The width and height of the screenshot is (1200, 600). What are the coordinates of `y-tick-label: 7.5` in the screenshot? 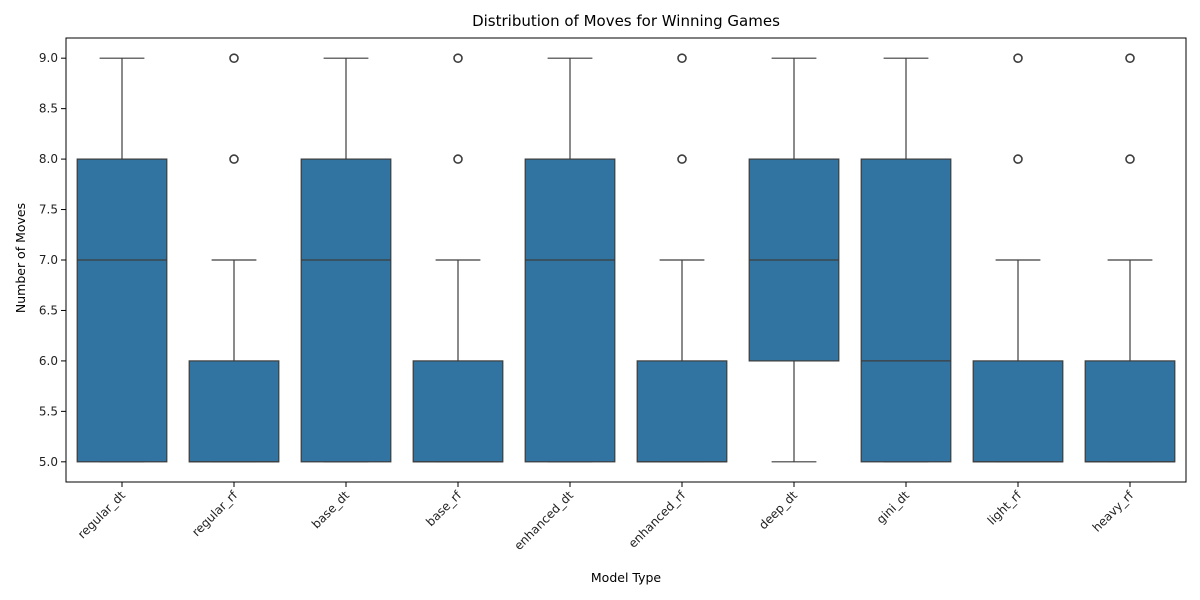 It's located at (48, 210).